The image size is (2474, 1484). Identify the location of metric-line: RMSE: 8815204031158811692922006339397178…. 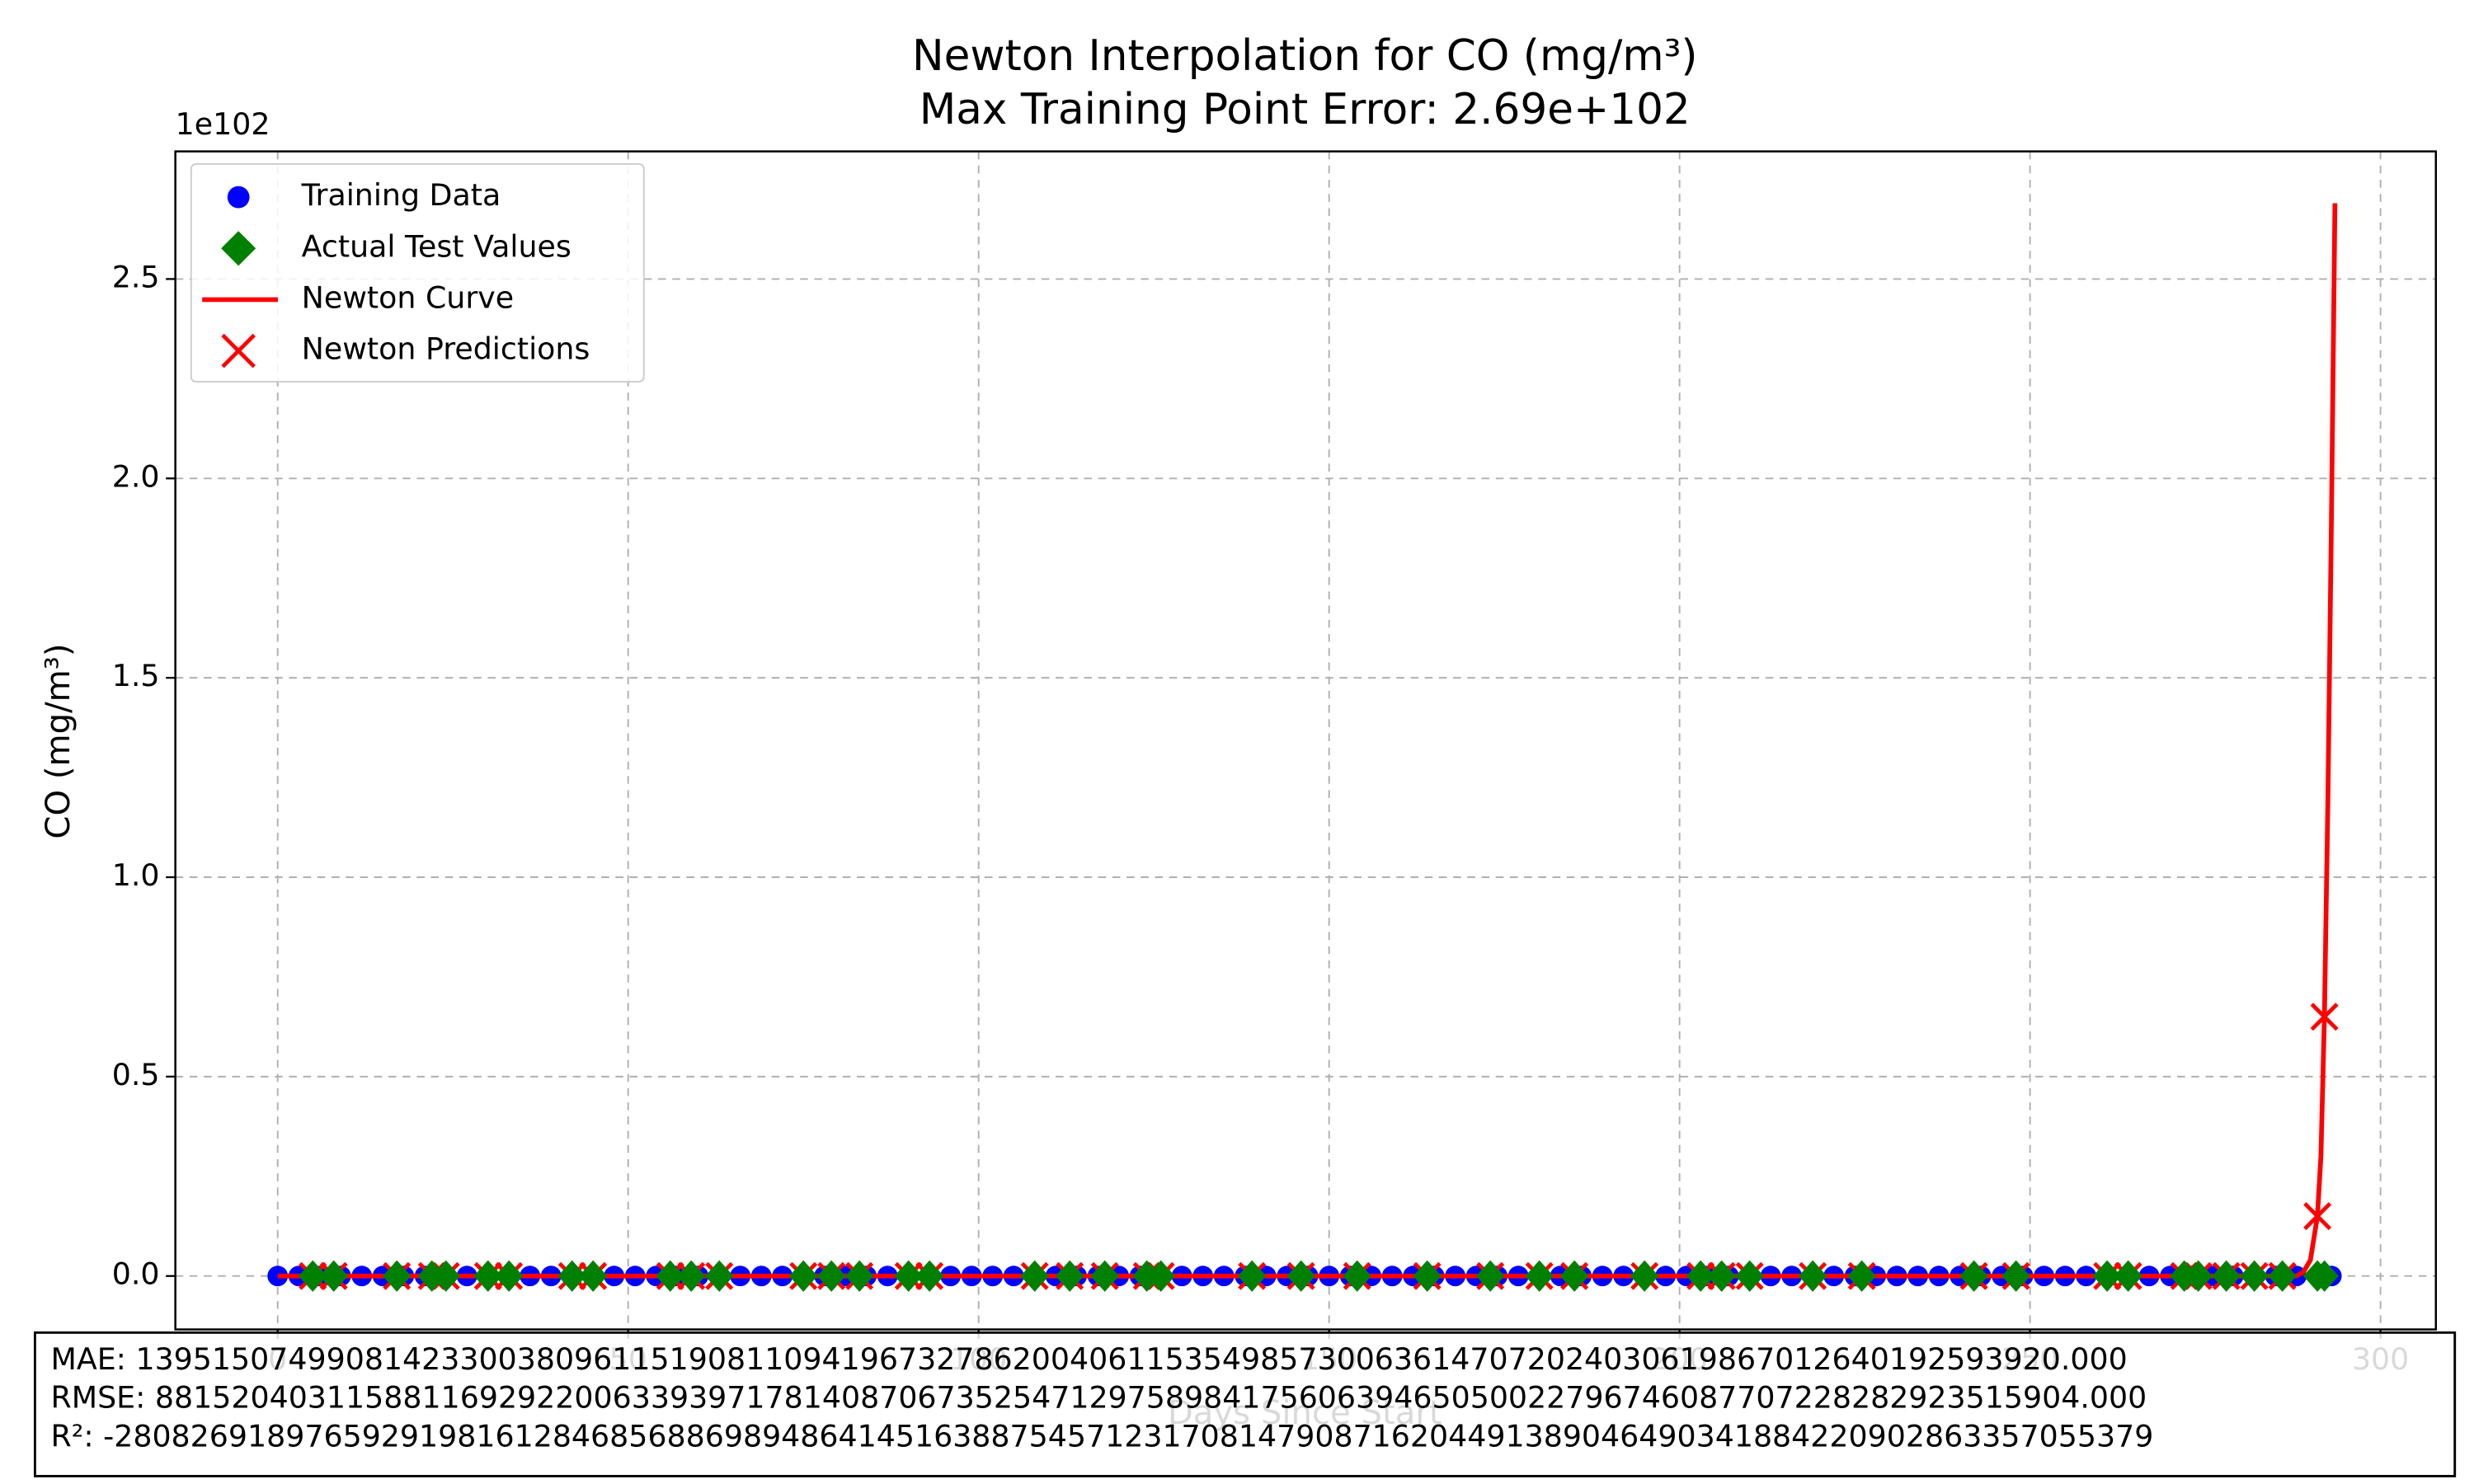
(1099, 1398).